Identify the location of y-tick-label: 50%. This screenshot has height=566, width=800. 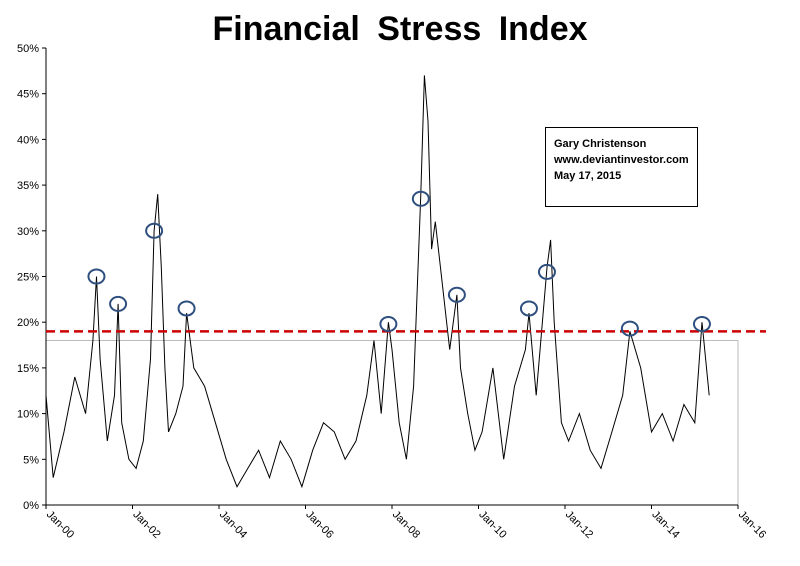
(28, 49).